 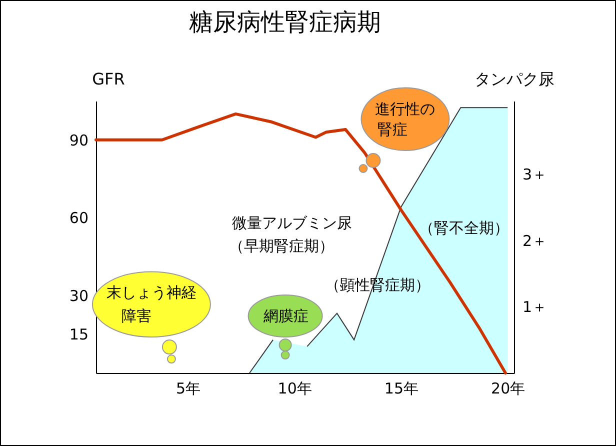 I want to click on chart-title: 糖尿病性腎症病期, so click(x=285, y=22).